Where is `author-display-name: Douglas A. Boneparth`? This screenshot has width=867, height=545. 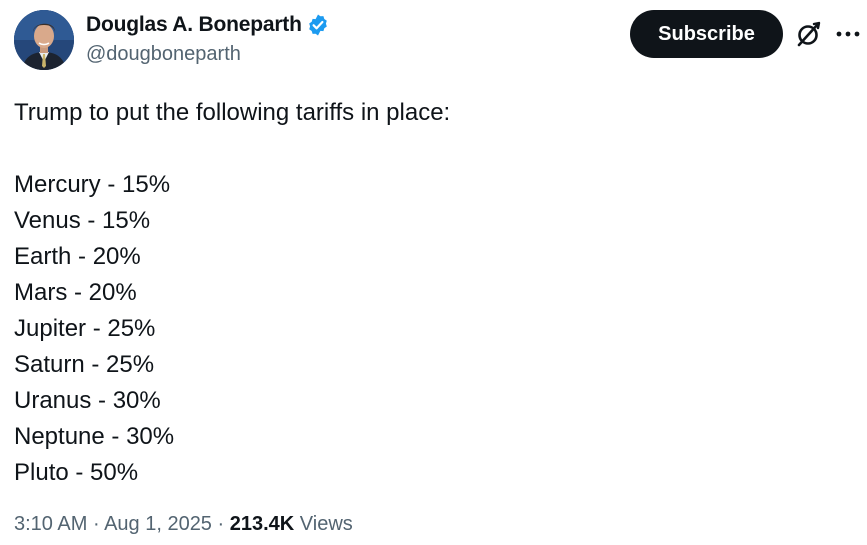
author-display-name: Douglas A. Boneparth is located at coordinates (194, 24).